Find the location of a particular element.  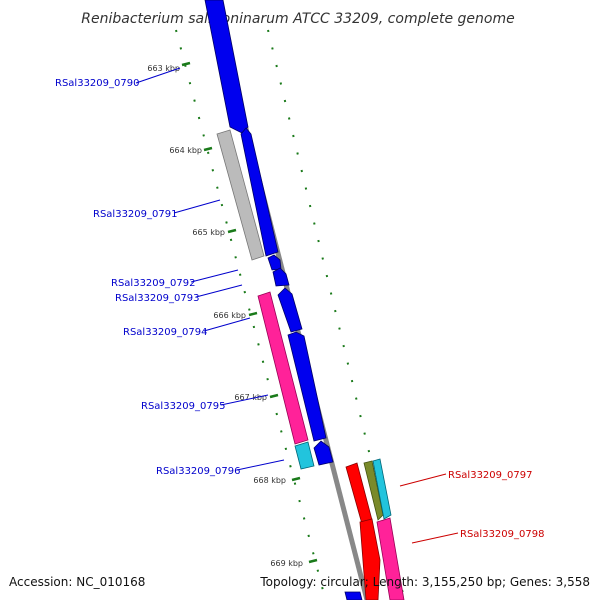

gene-bottom-fwd is located at coordinates (353, 595).